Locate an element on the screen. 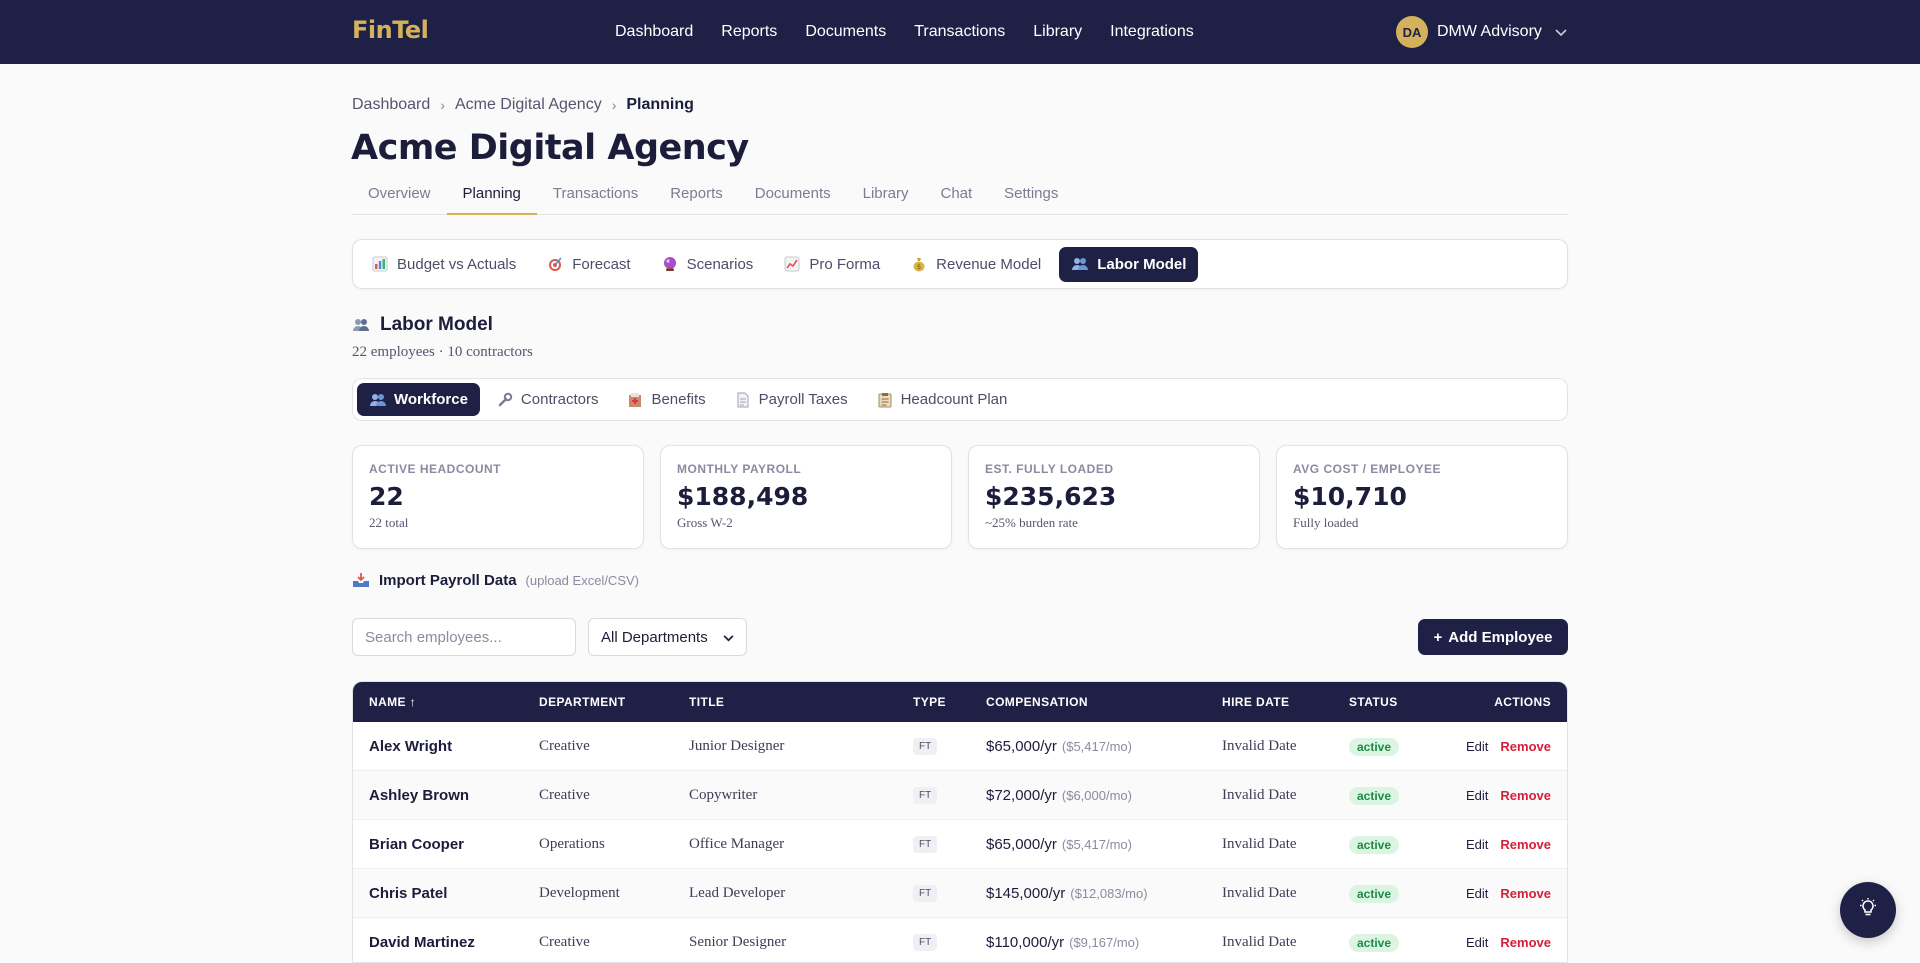  section-title: Labor Model is located at coordinates (436, 324).